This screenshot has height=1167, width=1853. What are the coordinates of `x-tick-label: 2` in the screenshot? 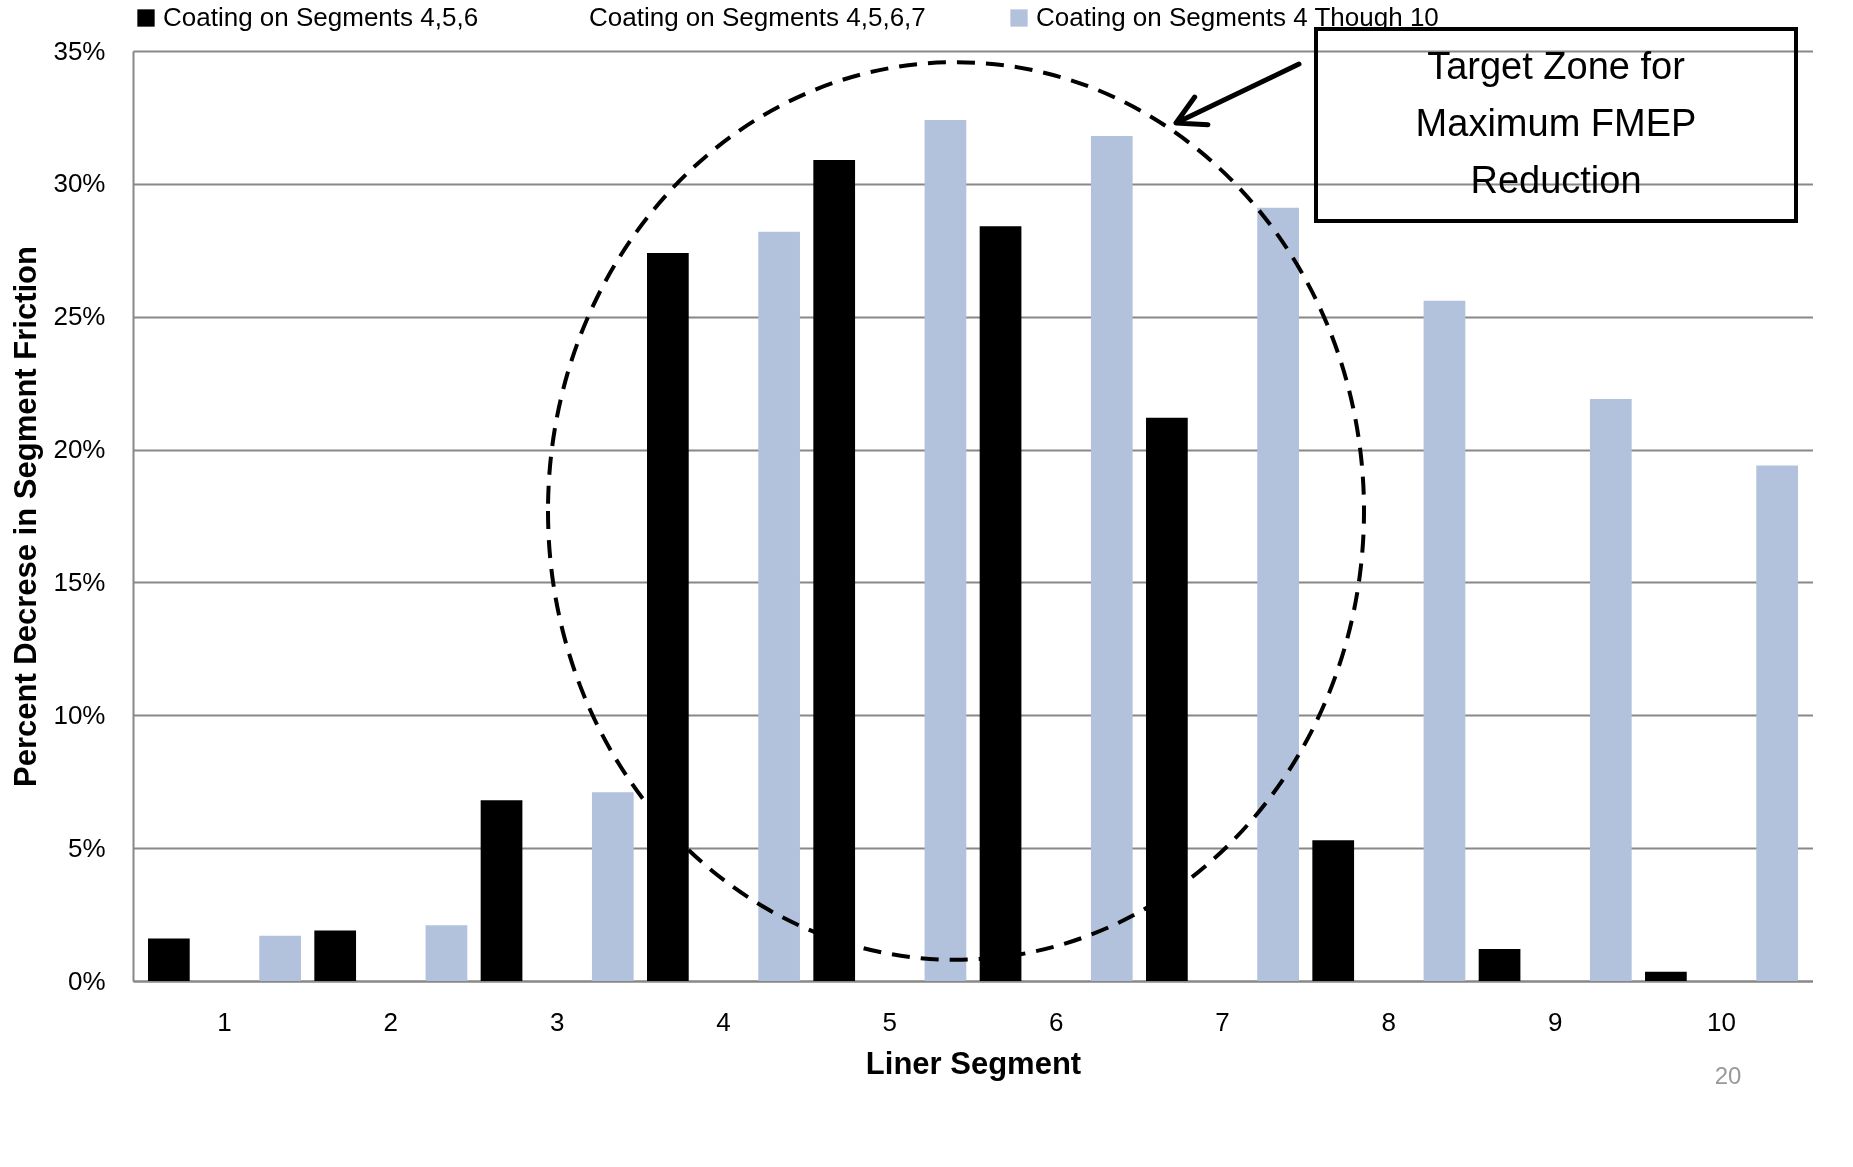 It's located at (391, 1021).